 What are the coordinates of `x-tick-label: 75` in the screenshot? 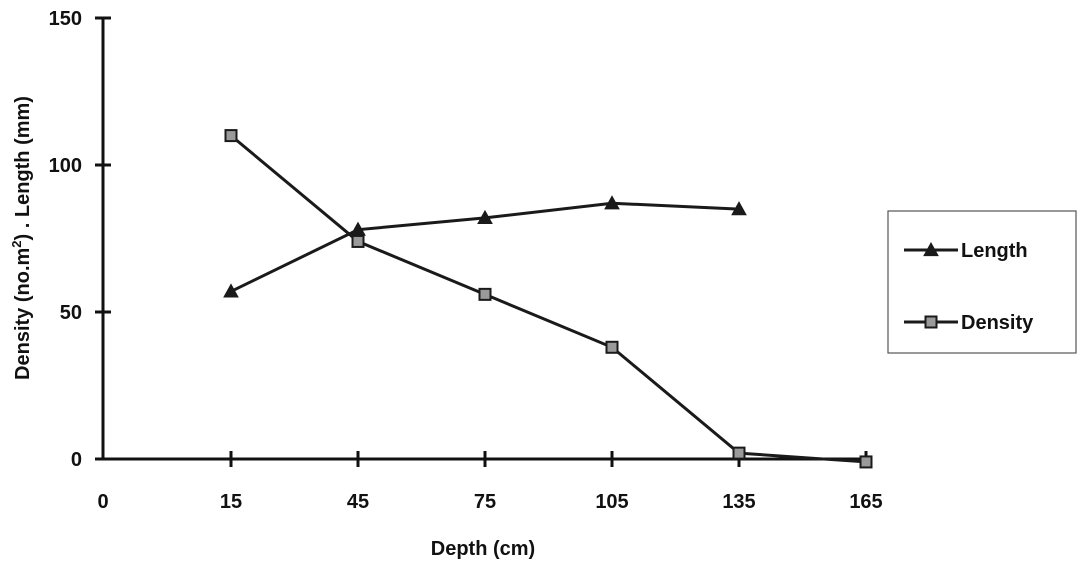 It's located at (485, 502).